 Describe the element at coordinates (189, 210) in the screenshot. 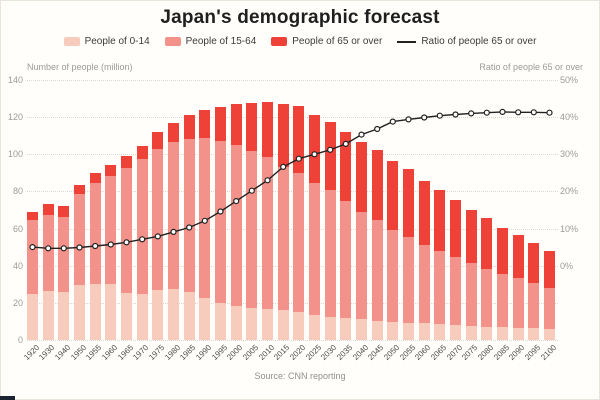

I see `bar-1985` at that location.